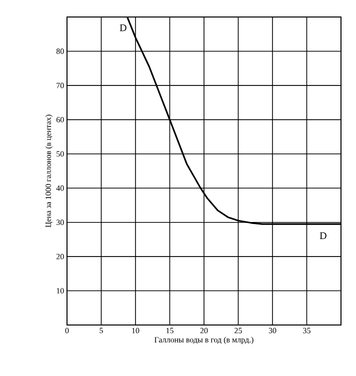 The image size is (356, 376). I want to click on x-tick-label: 0, so click(67, 331).